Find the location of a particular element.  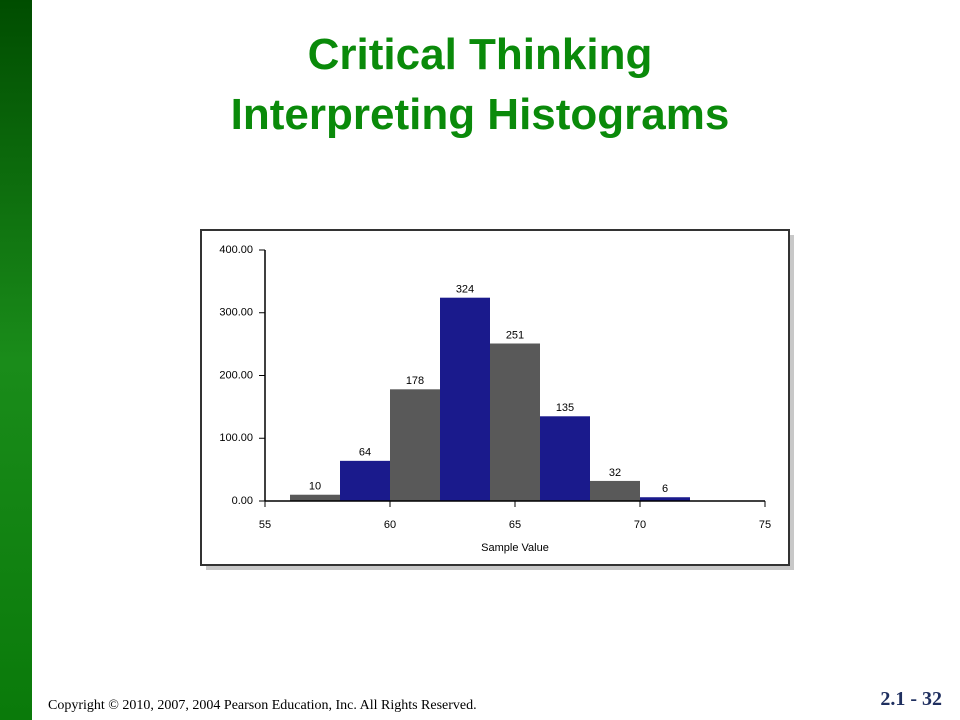

value-label: 32 is located at coordinates (615, 473).